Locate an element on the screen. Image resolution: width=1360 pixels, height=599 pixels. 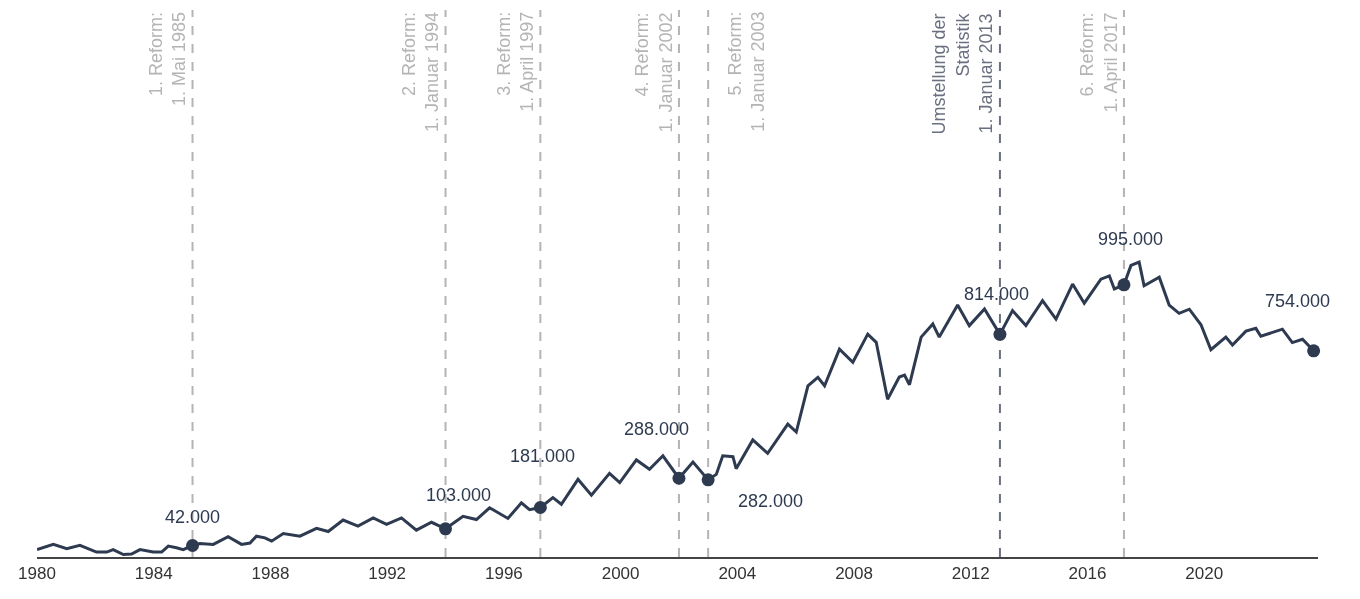
ref-line-label: 4. Reform: 1. Januar 2002 is located at coordinates (654, 72).